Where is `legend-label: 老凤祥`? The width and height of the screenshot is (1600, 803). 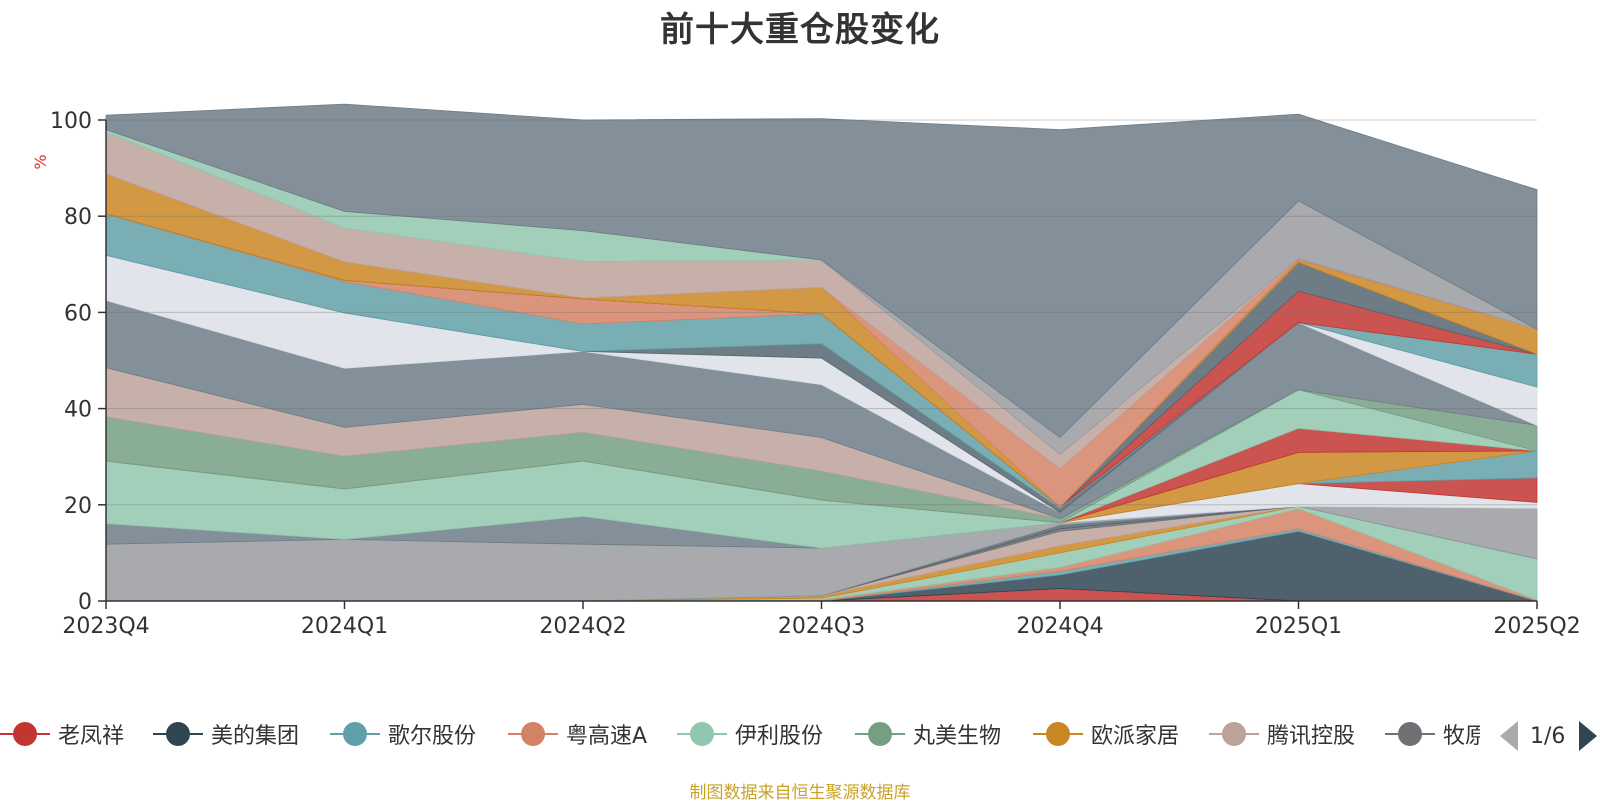
legend-label: 老凤祥 is located at coordinates (91, 736).